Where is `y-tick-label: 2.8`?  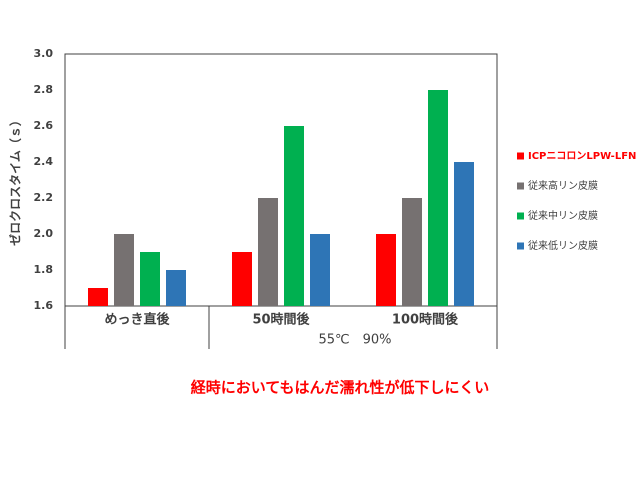 y-tick-label: 2.8 is located at coordinates (44, 89).